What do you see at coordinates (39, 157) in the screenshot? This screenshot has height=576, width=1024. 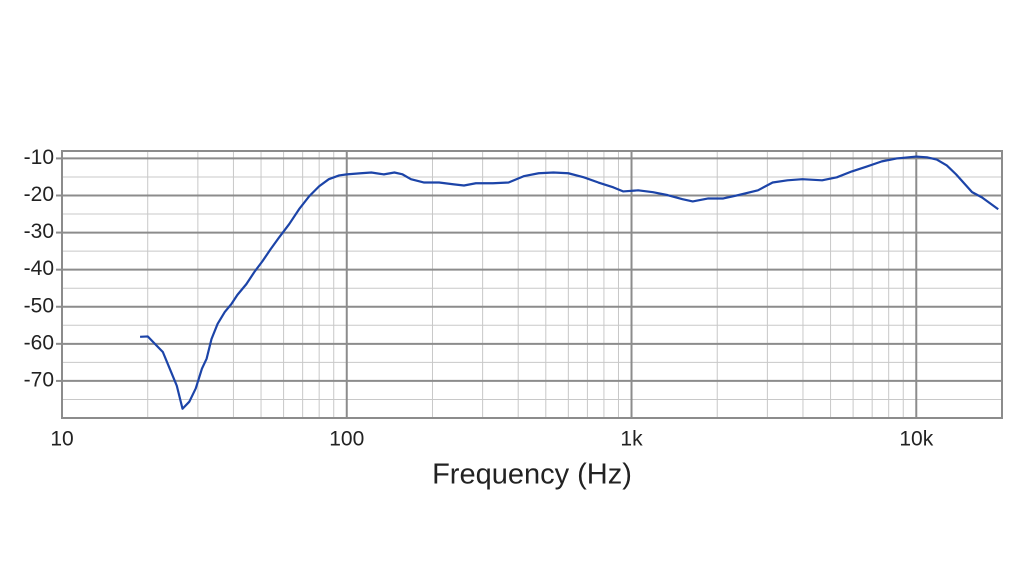 I see `y-tick-label: -10` at bounding box center [39, 157].